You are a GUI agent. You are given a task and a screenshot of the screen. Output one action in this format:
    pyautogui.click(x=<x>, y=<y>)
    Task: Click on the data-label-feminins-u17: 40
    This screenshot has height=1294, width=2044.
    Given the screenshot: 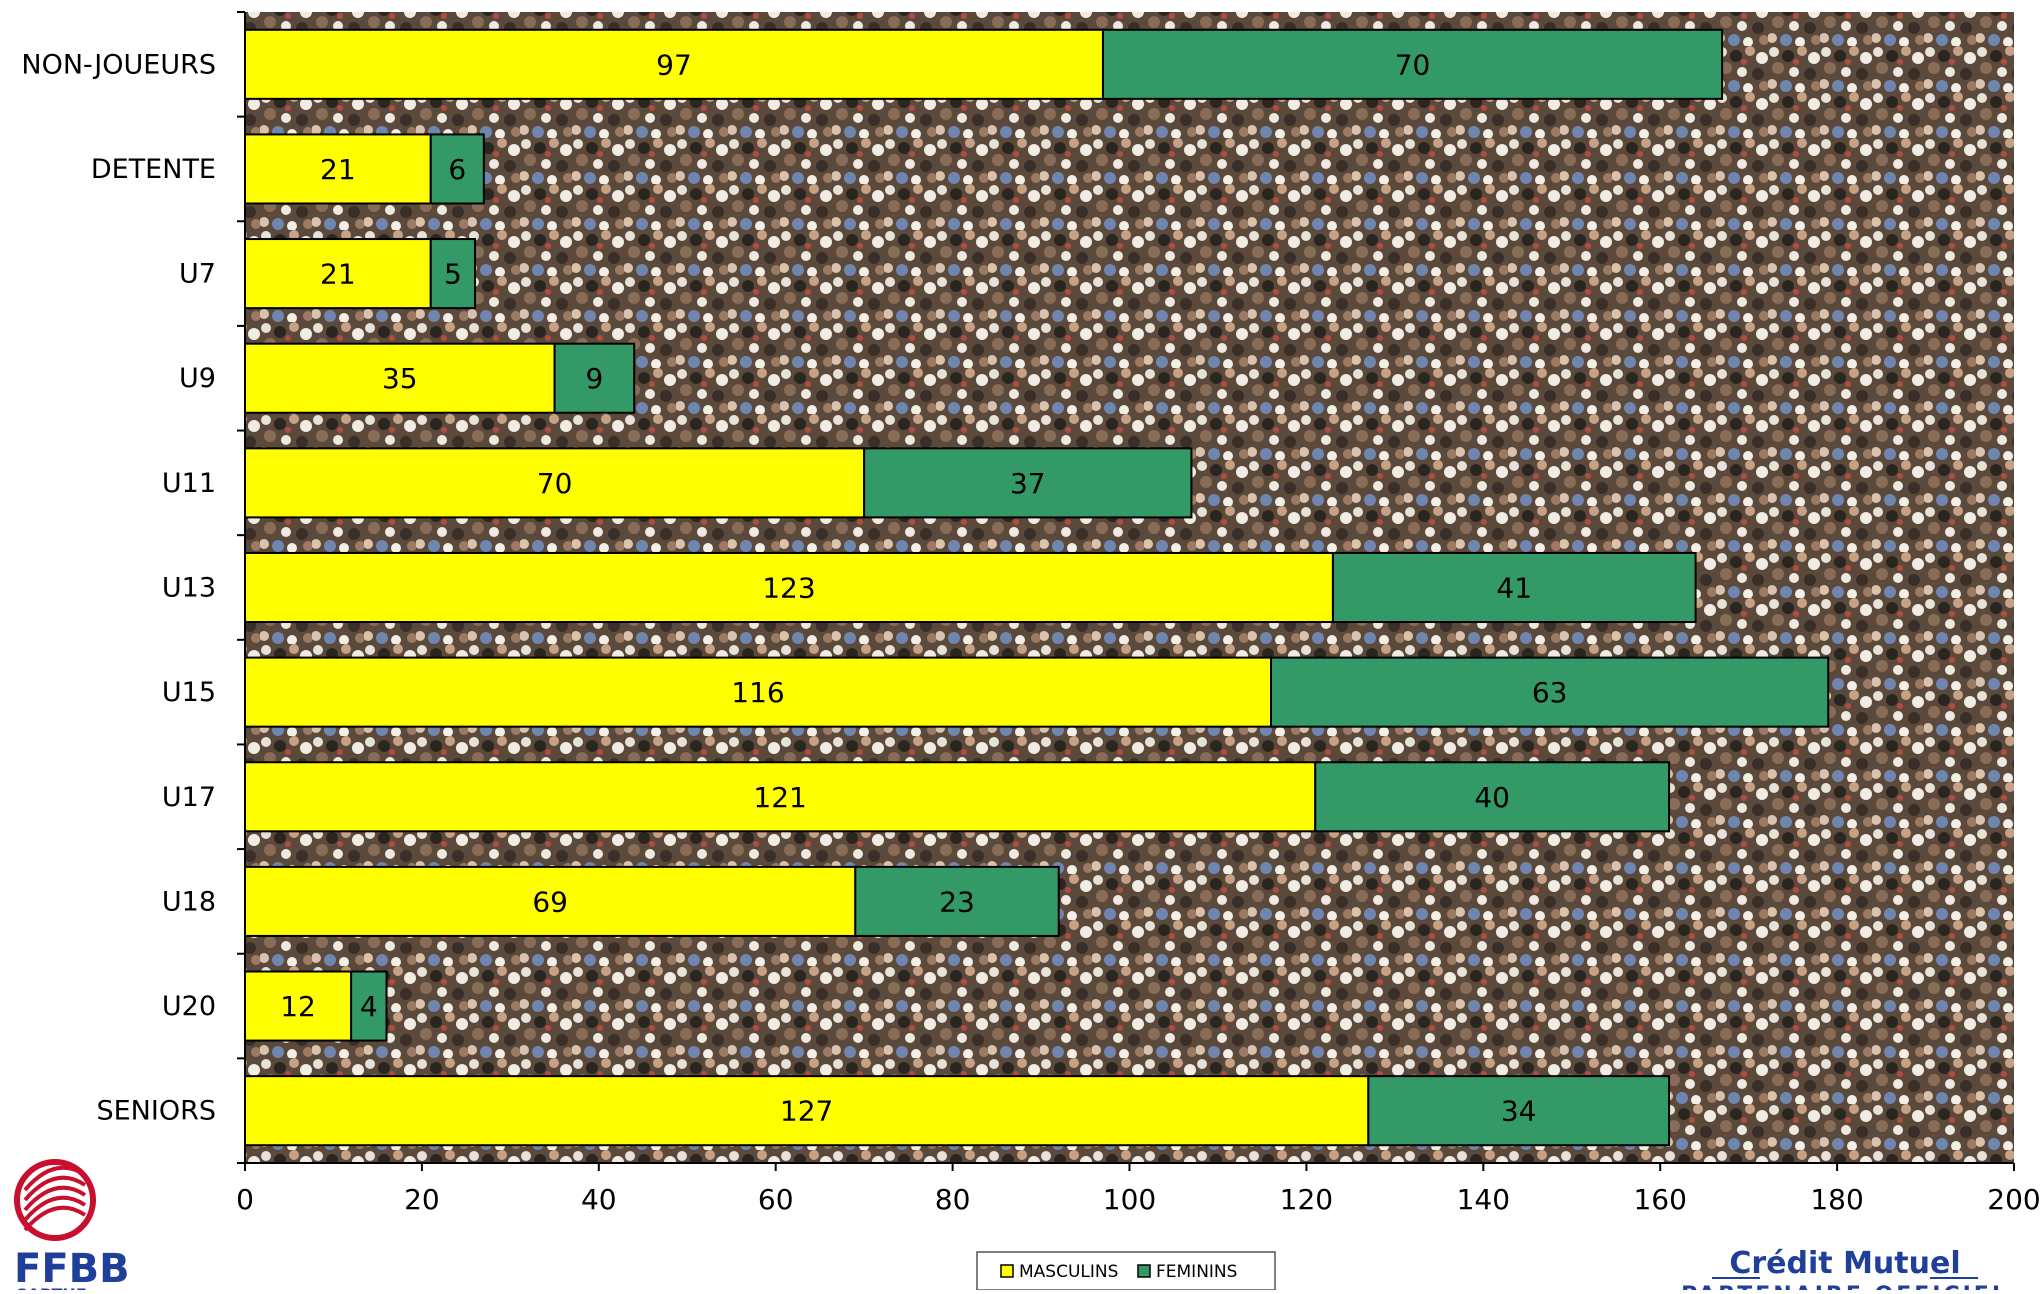 What is the action you would take?
    pyautogui.click(x=1492, y=797)
    